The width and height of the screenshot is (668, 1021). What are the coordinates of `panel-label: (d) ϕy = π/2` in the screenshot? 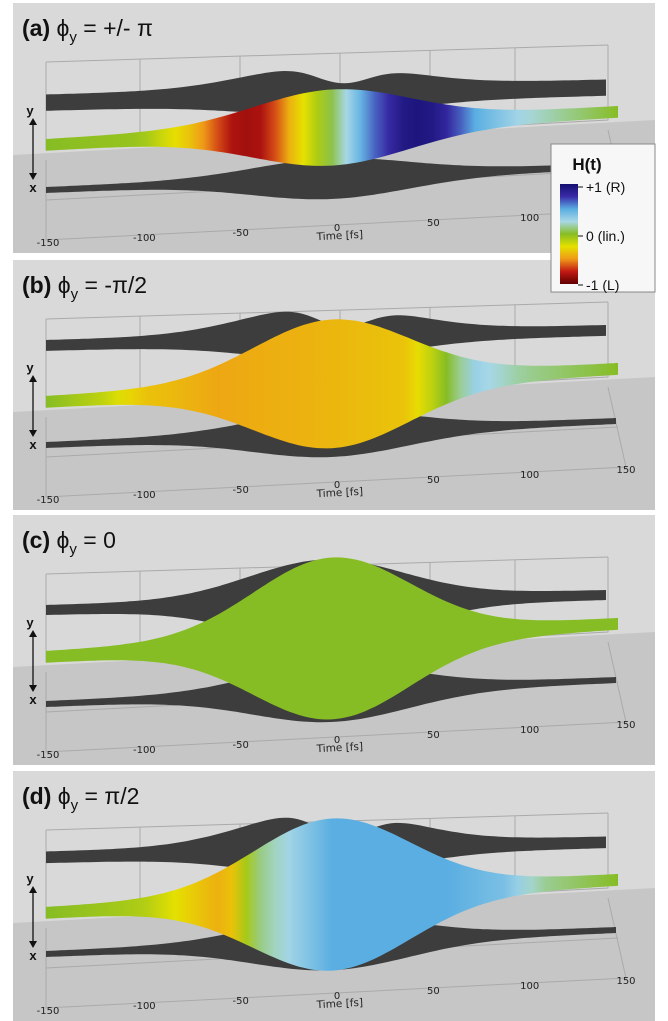 It's located at (80, 798).